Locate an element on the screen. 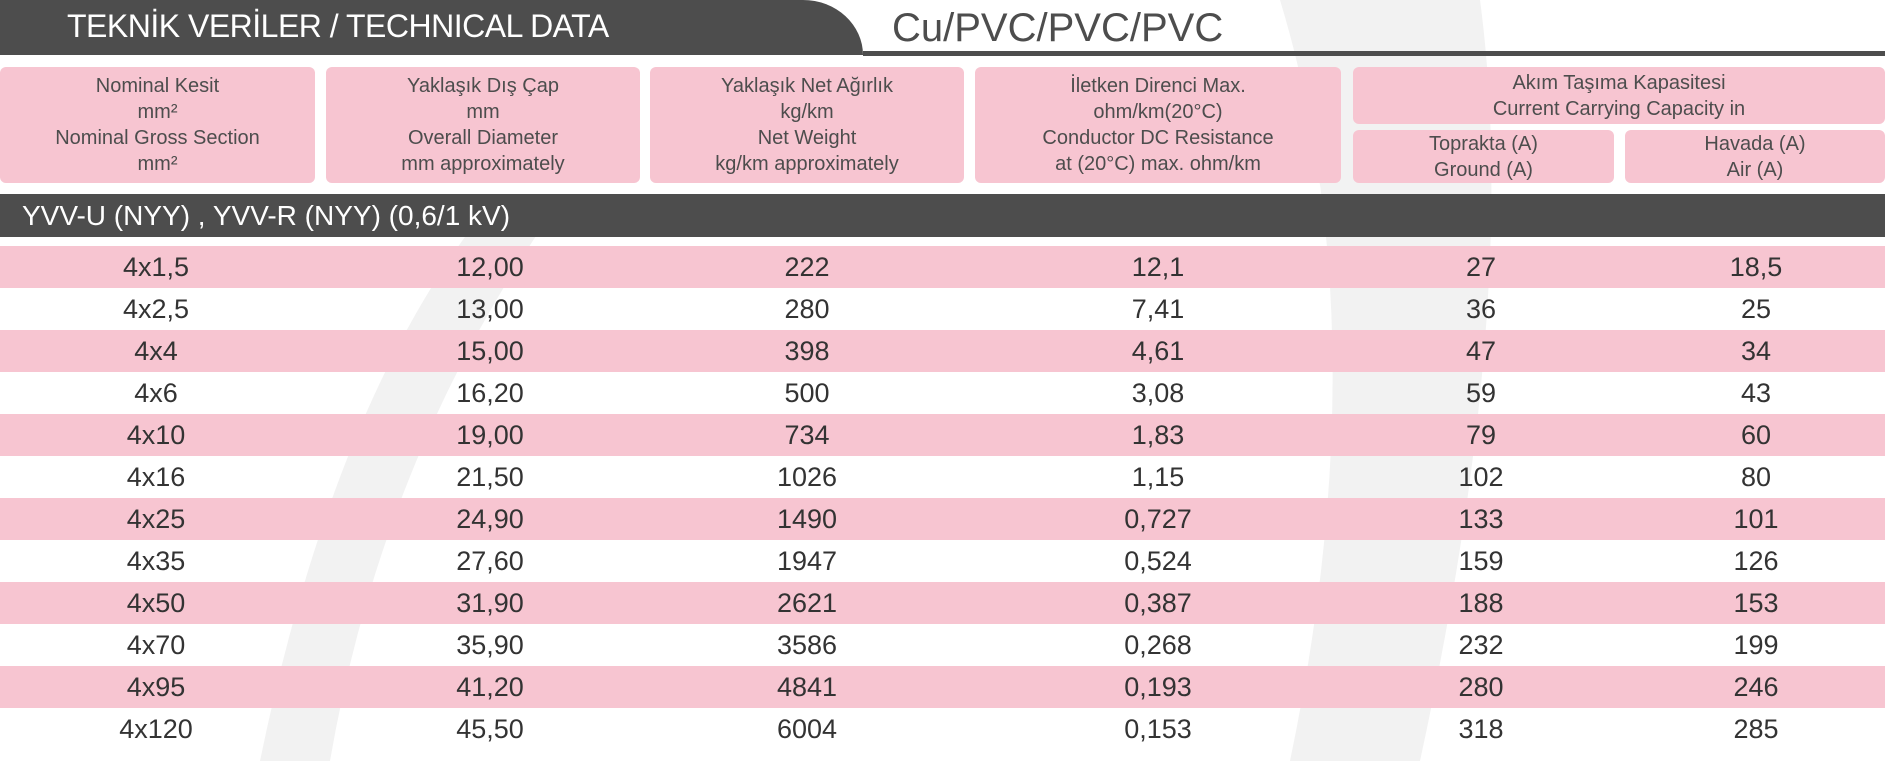  table-cell: 4x95 is located at coordinates (156, 687).